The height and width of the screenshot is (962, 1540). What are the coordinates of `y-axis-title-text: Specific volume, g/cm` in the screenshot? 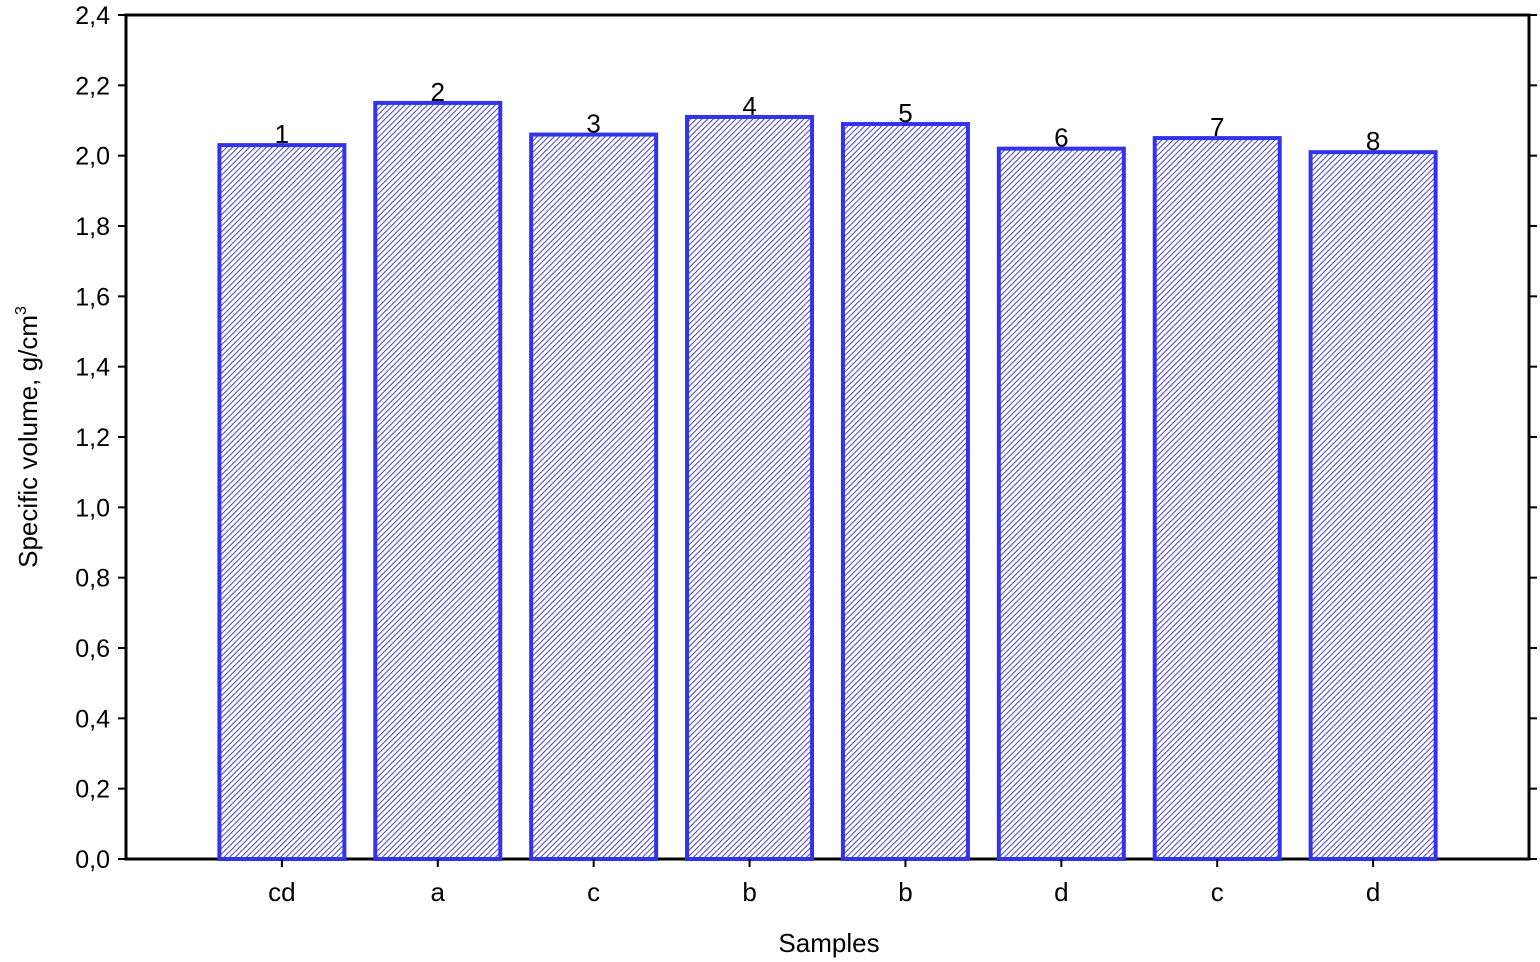 It's located at (28, 441).